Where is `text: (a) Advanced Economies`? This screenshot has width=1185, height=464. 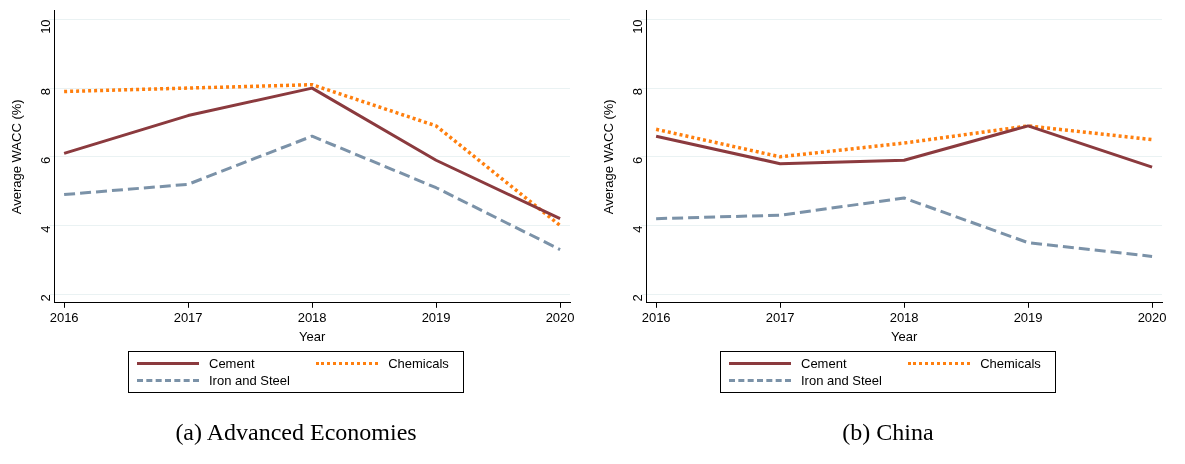
text: (a) Advanced Economies is located at coordinates (296, 432).